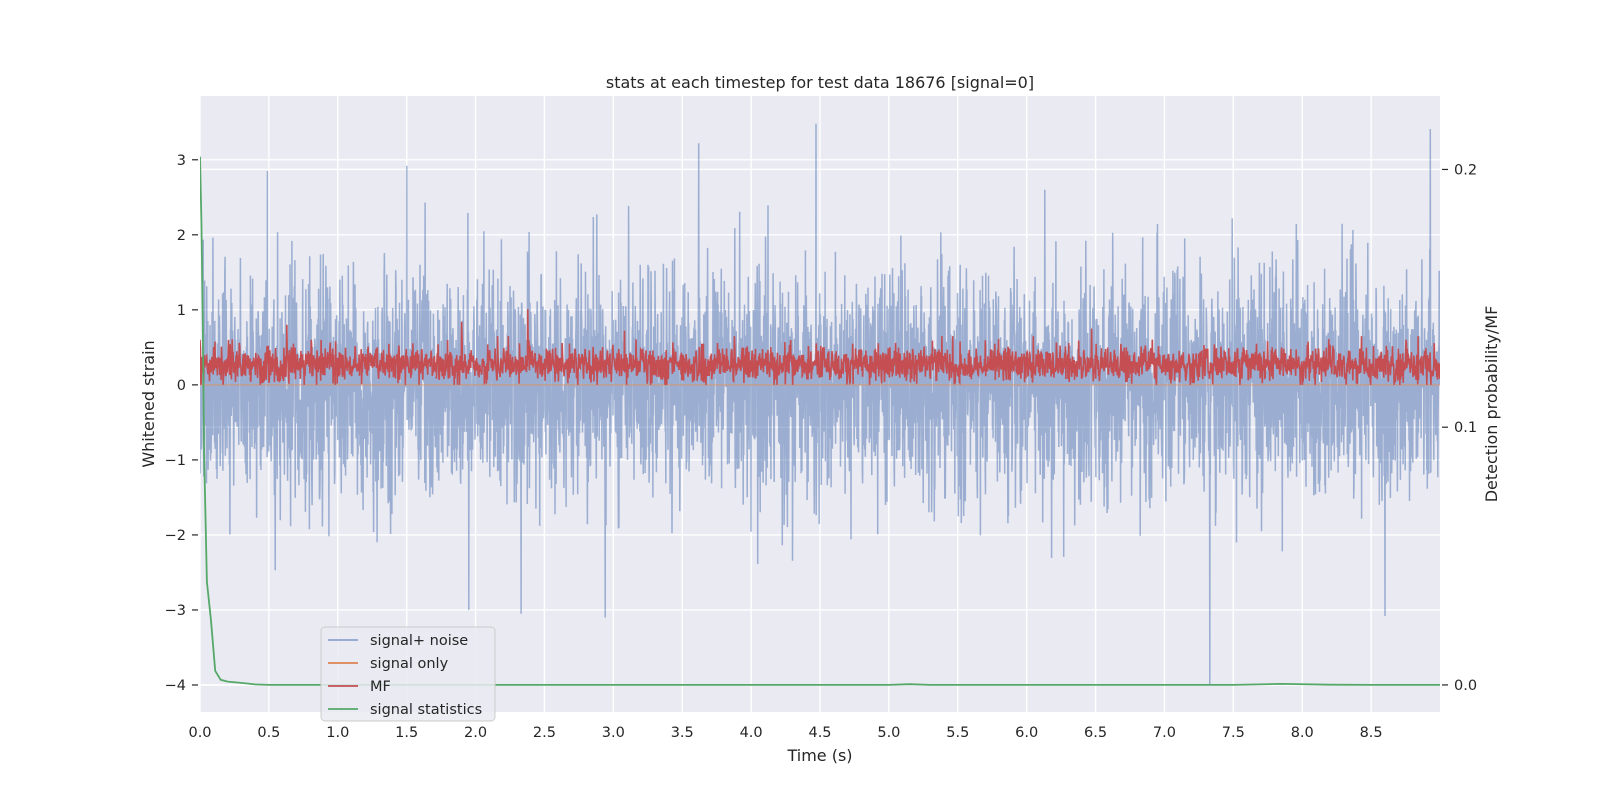  What do you see at coordinates (544, 733) in the screenshot?
I see `x-tick-label: 2.5` at bounding box center [544, 733].